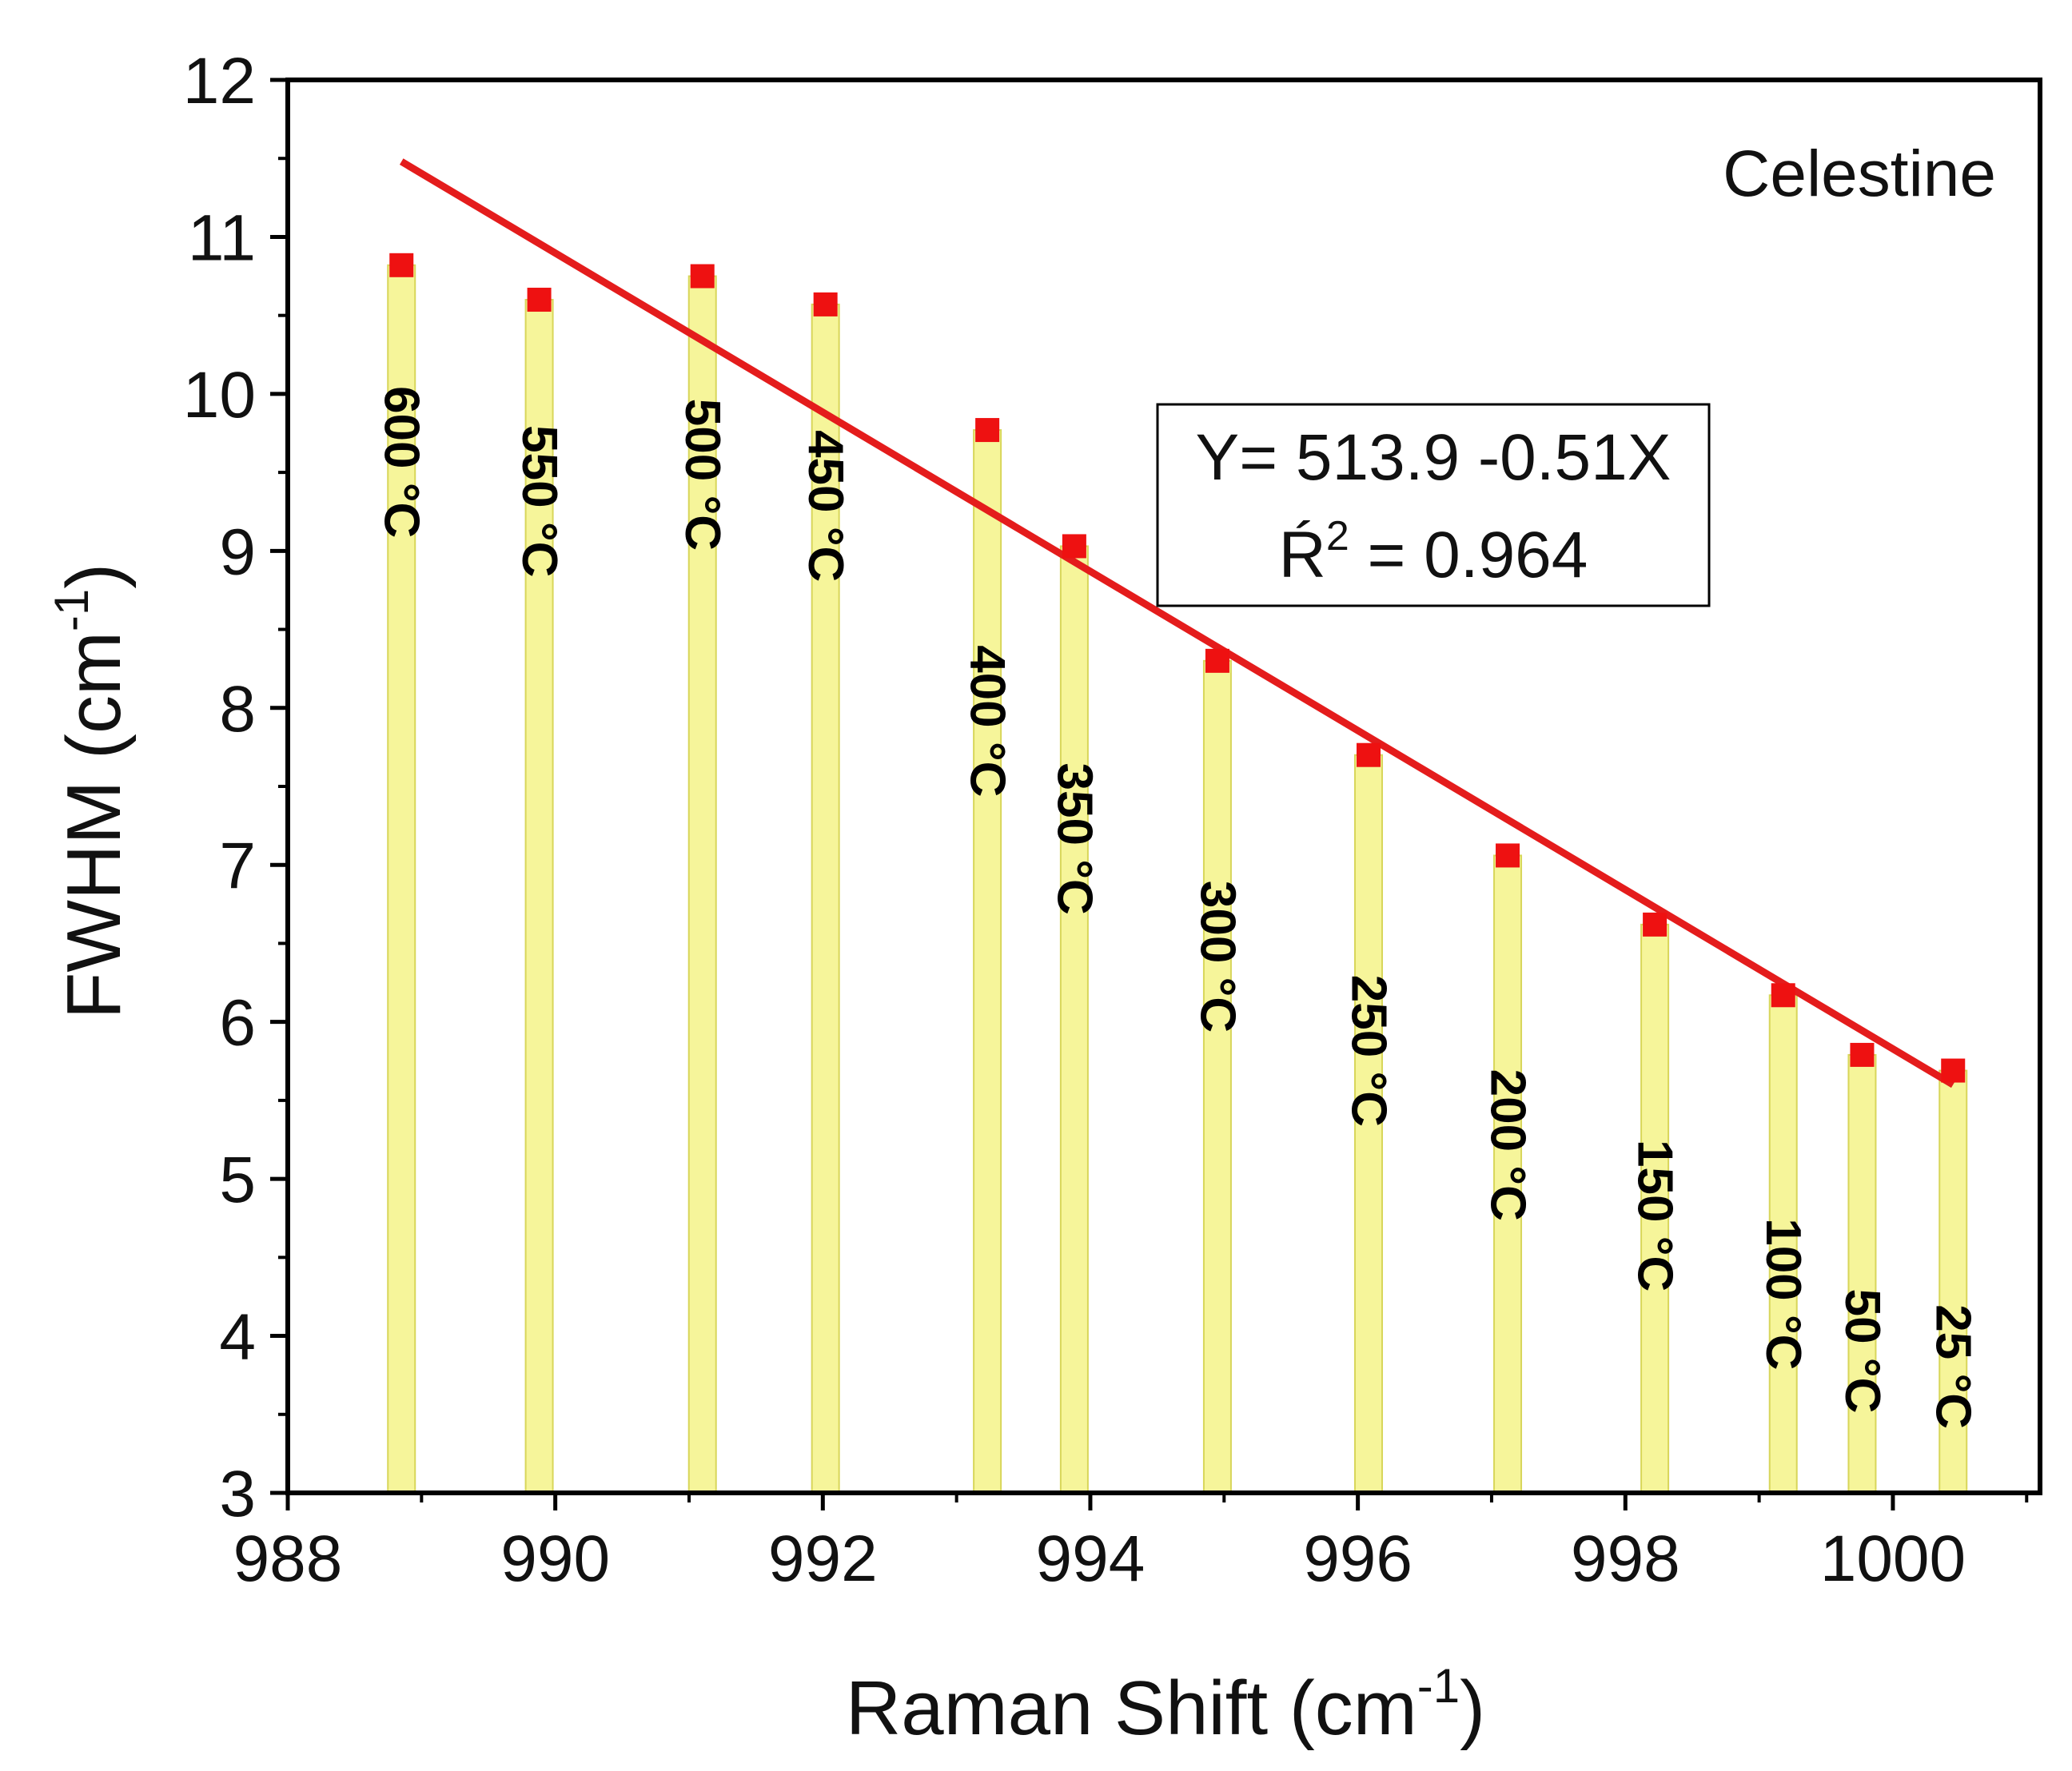  Describe the element at coordinates (219, 81) in the screenshot. I see `y-tick-label: 12` at that location.